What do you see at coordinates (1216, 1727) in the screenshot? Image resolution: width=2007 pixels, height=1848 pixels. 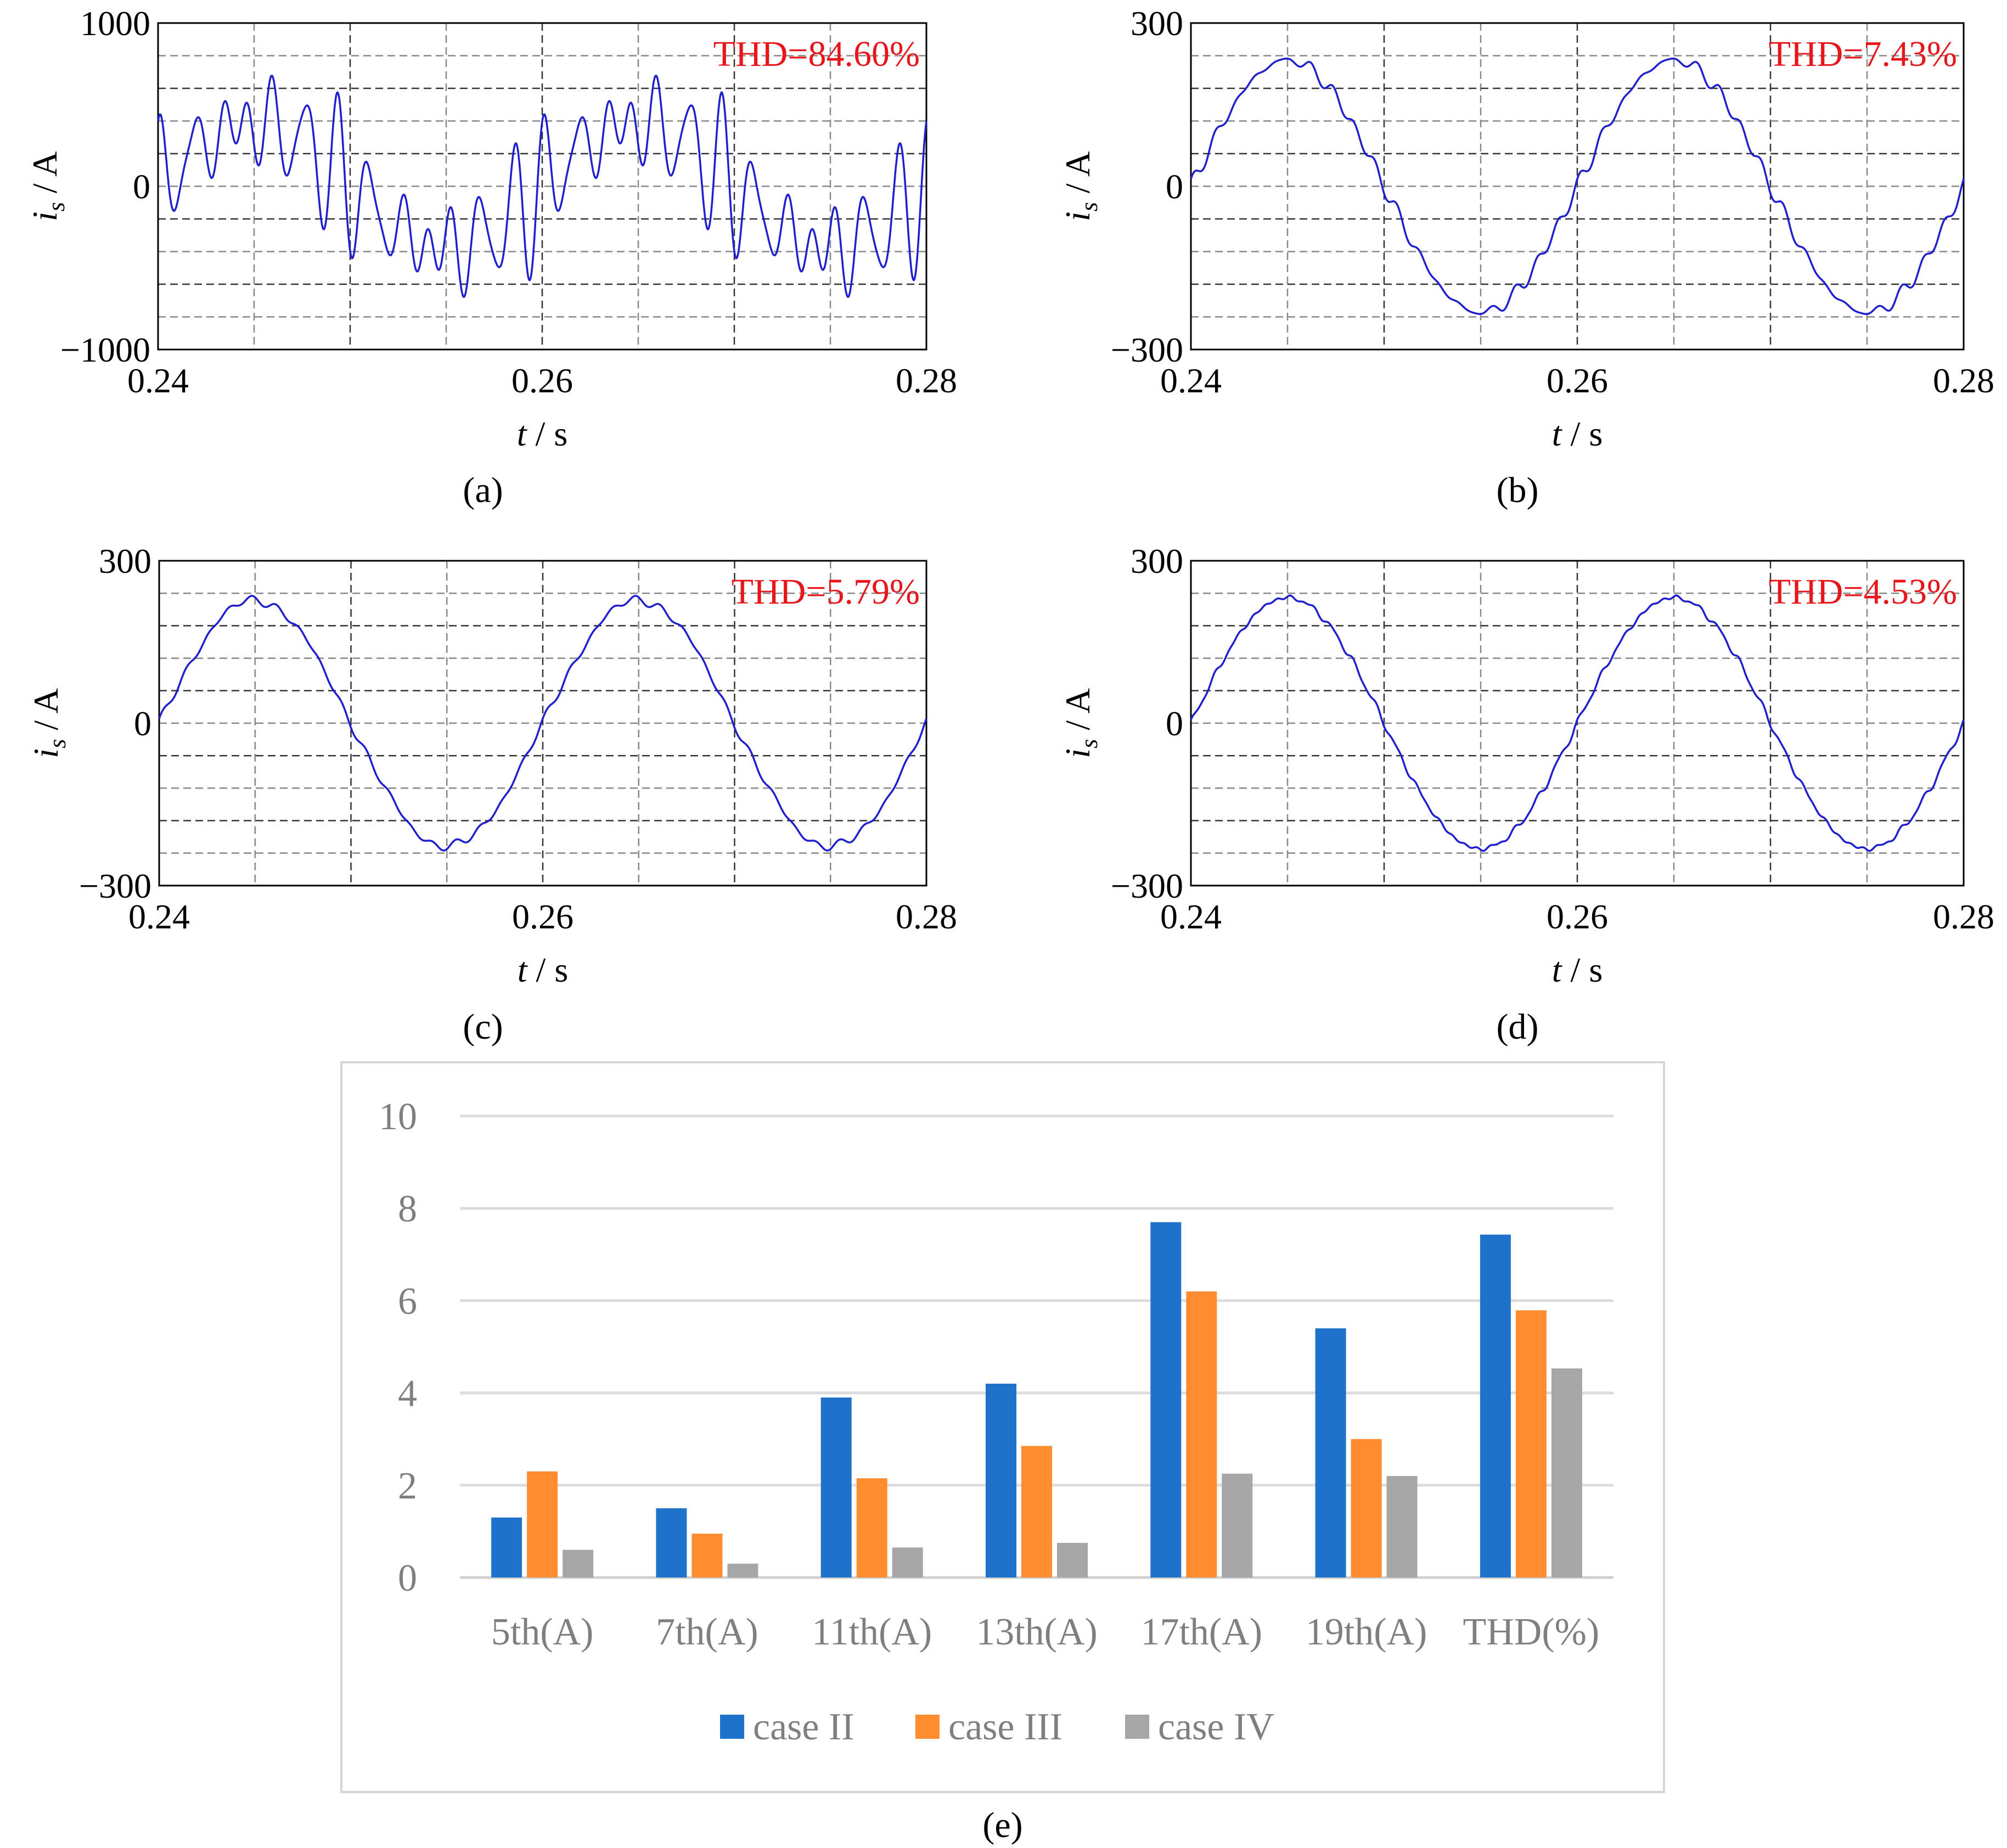 I see `legend-label: case IV` at bounding box center [1216, 1727].